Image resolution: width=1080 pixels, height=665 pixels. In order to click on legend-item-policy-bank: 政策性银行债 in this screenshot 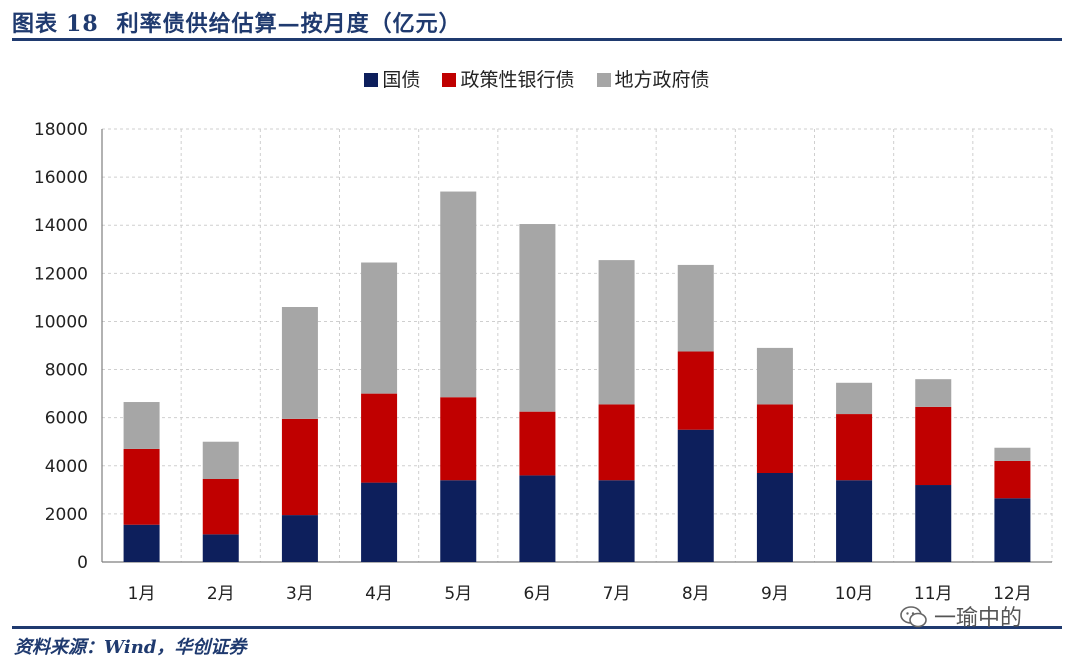, I will do `click(508, 78)`.